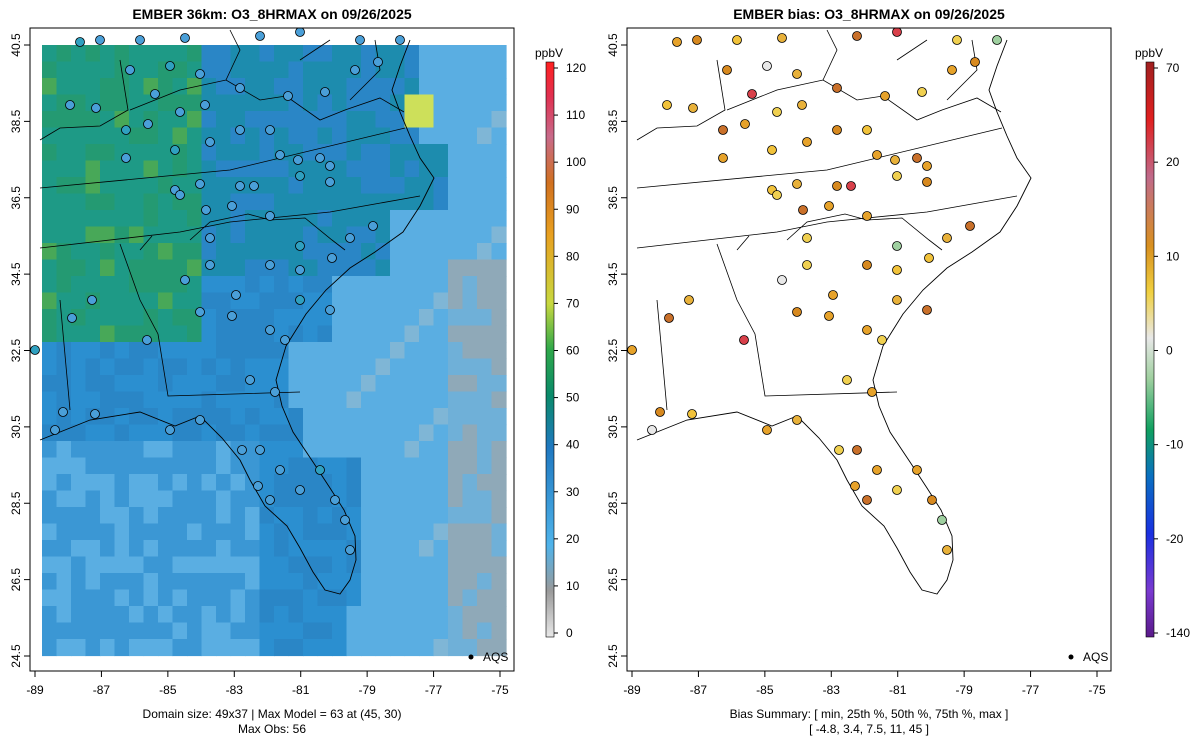 Image resolution: width=1200 pixels, height=750 pixels. What do you see at coordinates (575, 115) in the screenshot?
I see `colorbar-tick-label: 110` at bounding box center [575, 115].